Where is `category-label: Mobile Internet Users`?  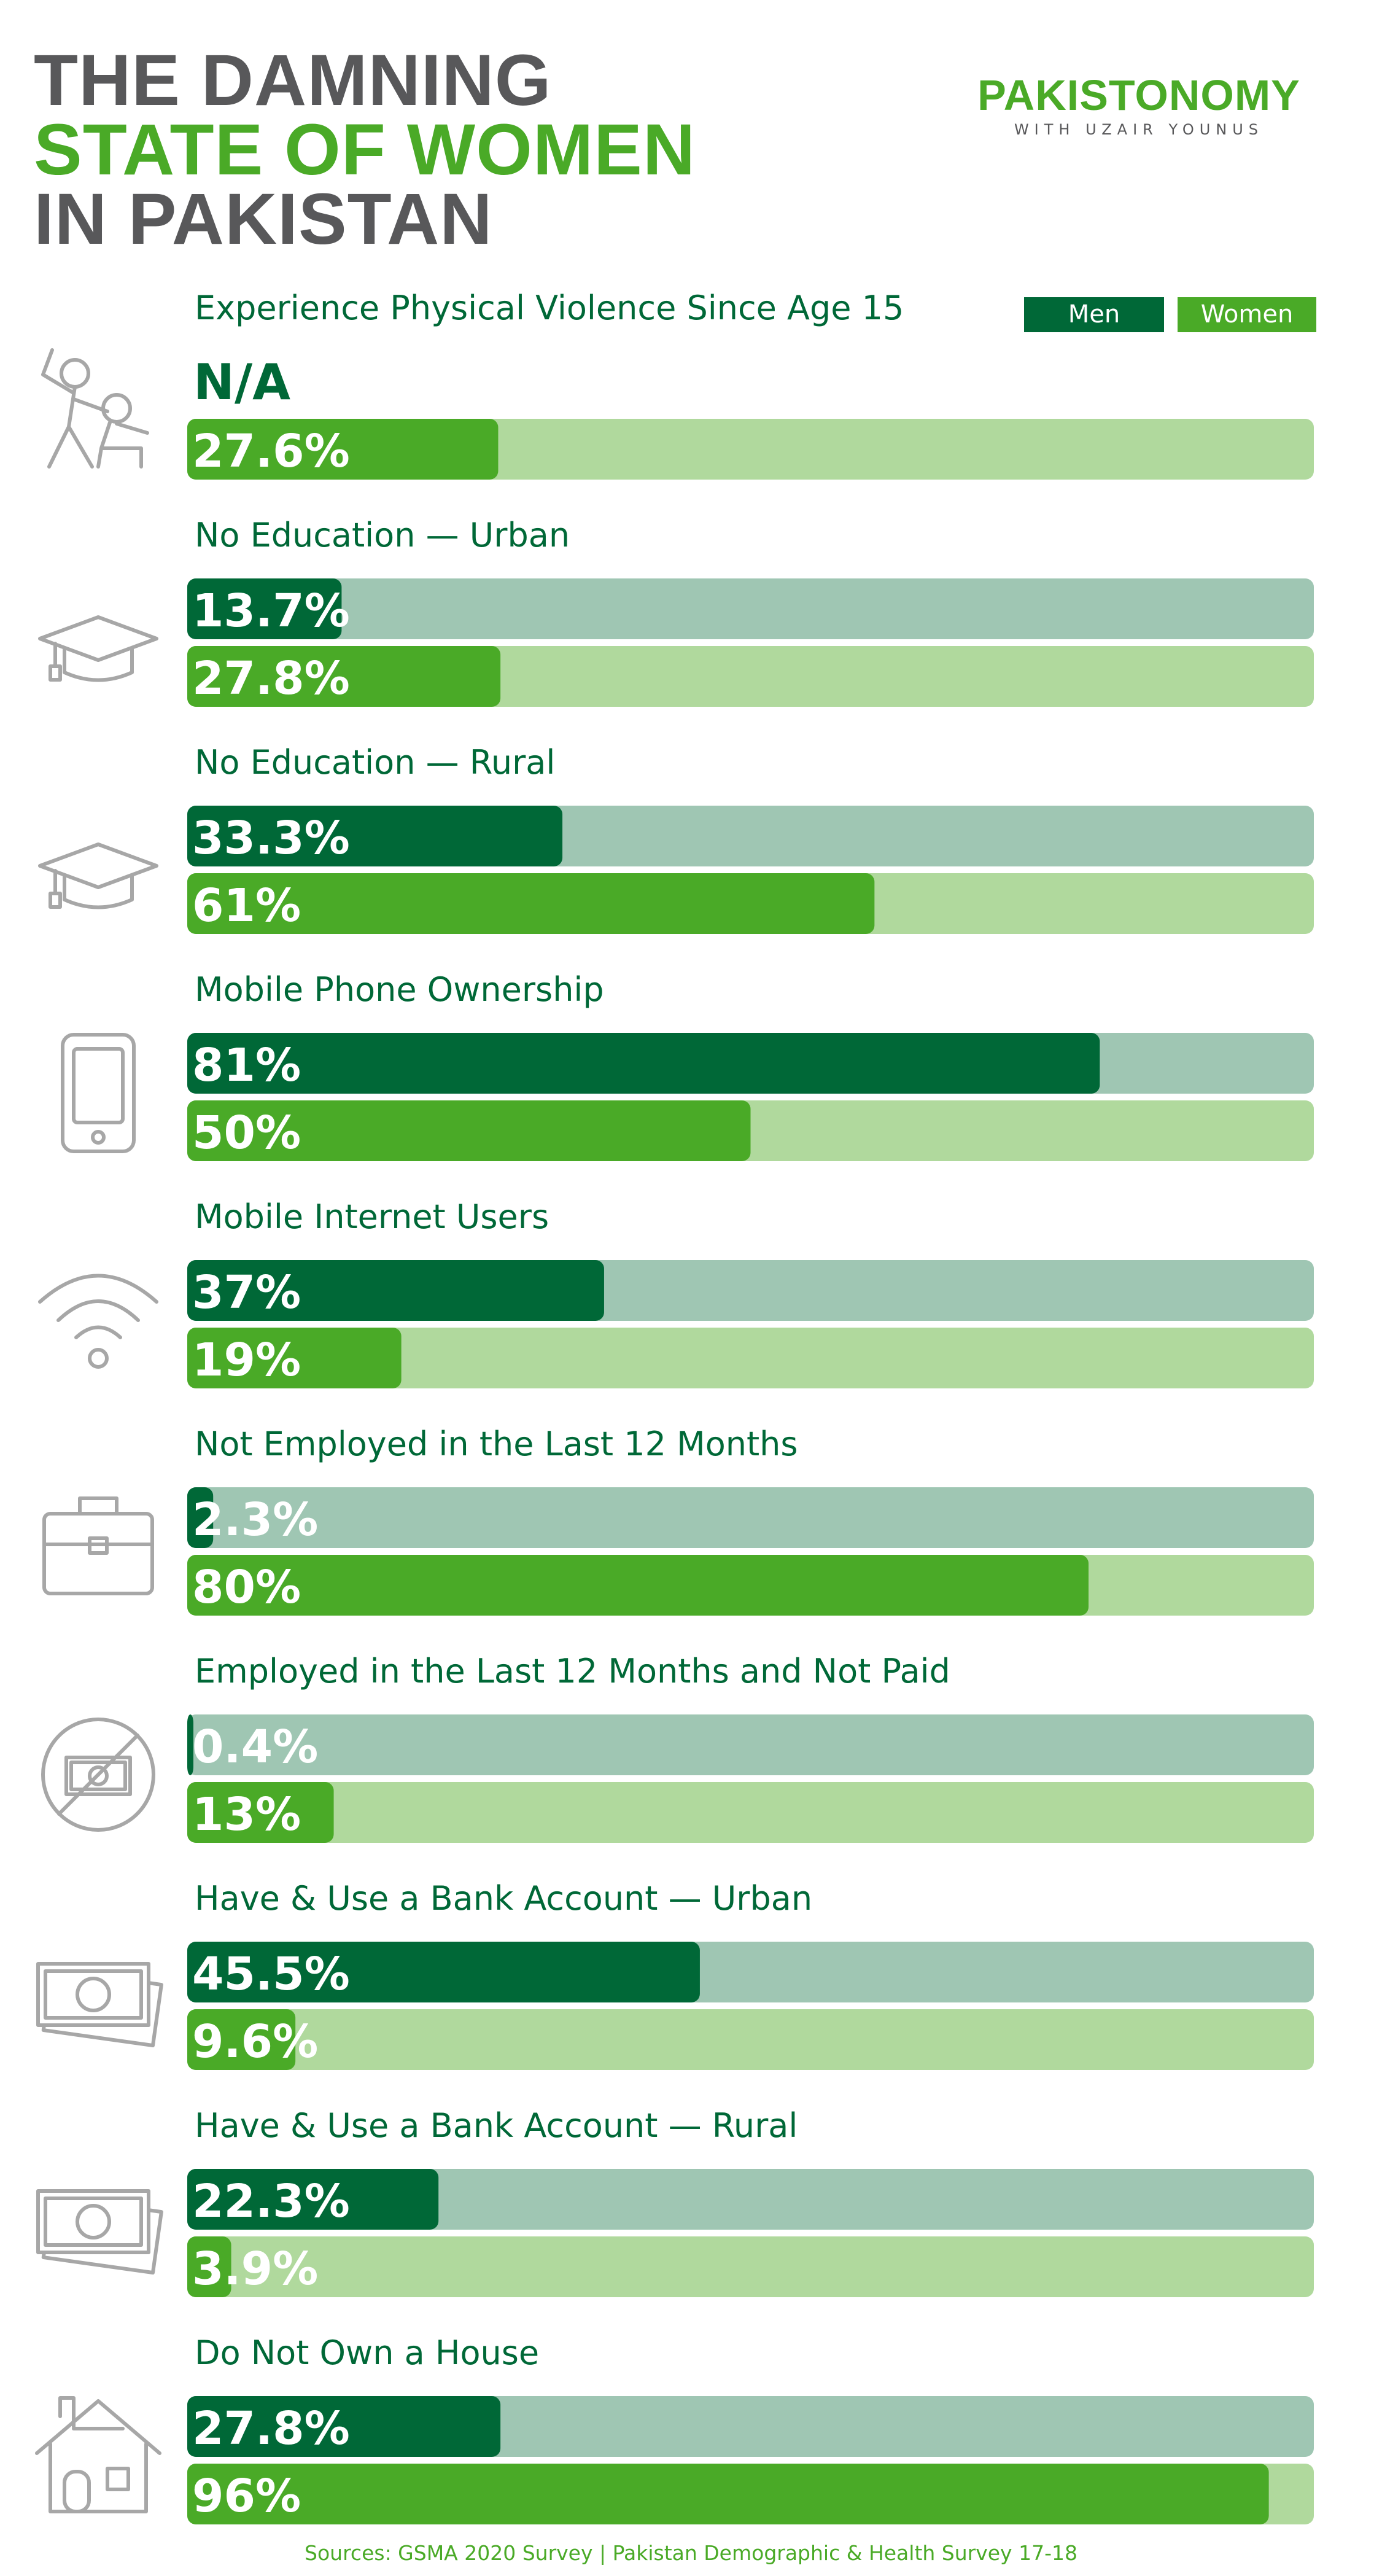 category-label: Mobile Internet Users is located at coordinates (372, 1216).